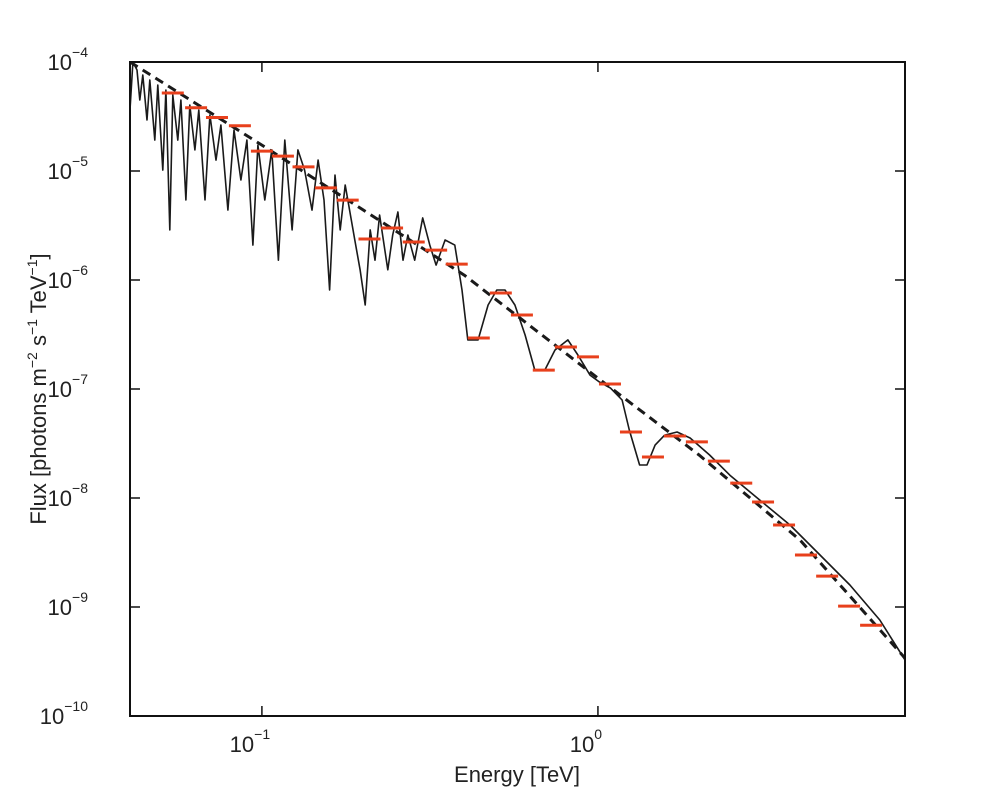 This screenshot has width=996, height=806. What do you see at coordinates (32, 360) in the screenshot?
I see `y-label-superscript: −2` at bounding box center [32, 360].